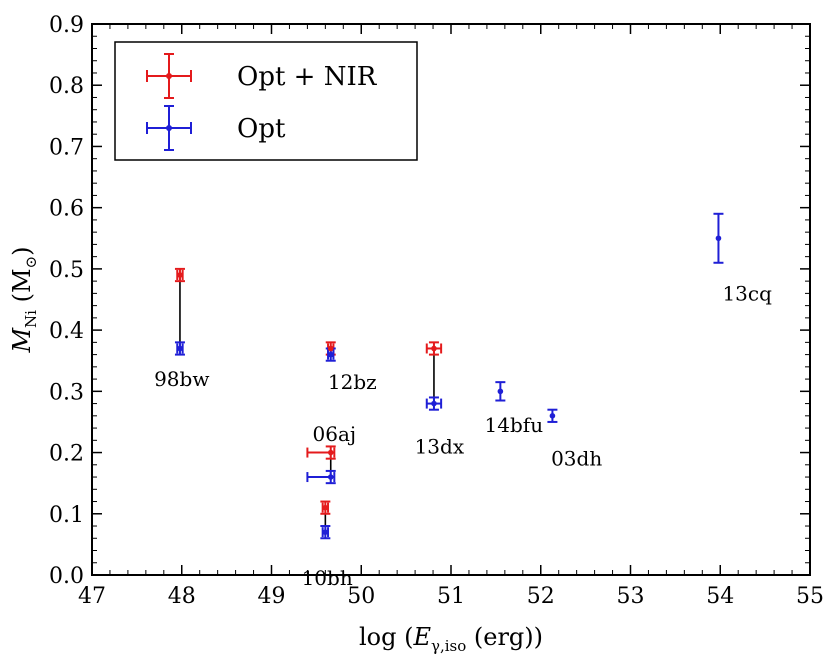 The width and height of the screenshot is (830, 661). What do you see at coordinates (307, 77) in the screenshot?
I see `legend-label: Opt + NIR` at bounding box center [307, 77].